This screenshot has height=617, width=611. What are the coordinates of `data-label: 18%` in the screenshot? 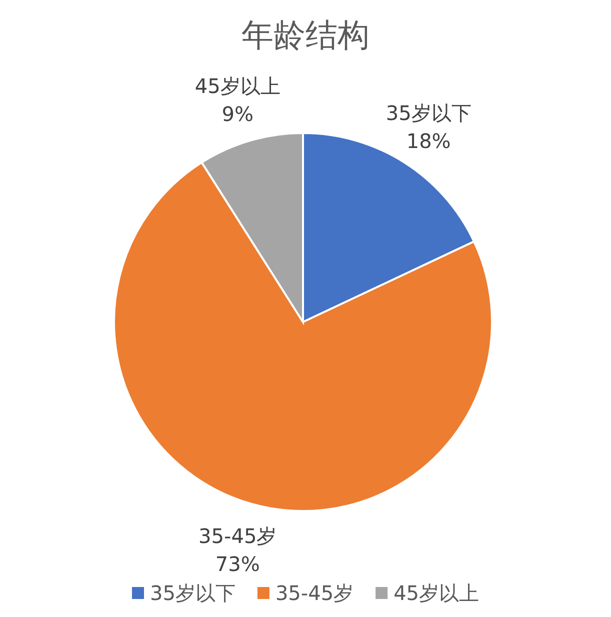 It's located at (428, 141).